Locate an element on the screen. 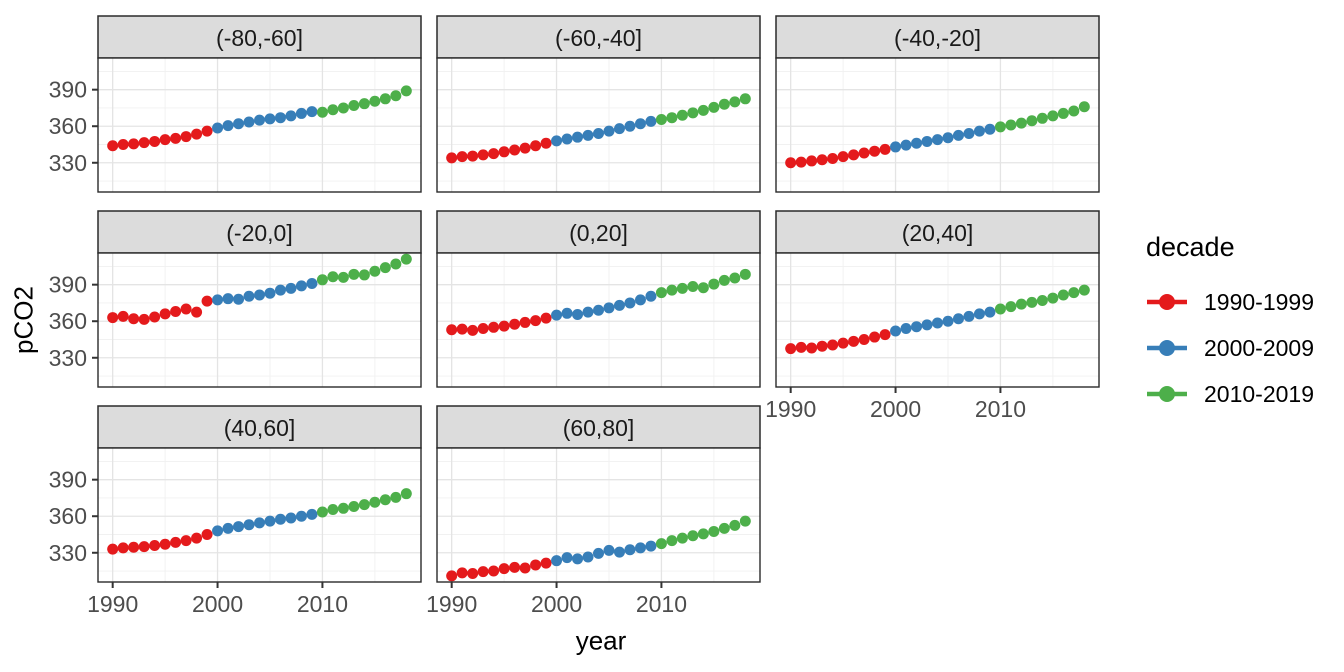  panel-border is located at coordinates (598, 515).